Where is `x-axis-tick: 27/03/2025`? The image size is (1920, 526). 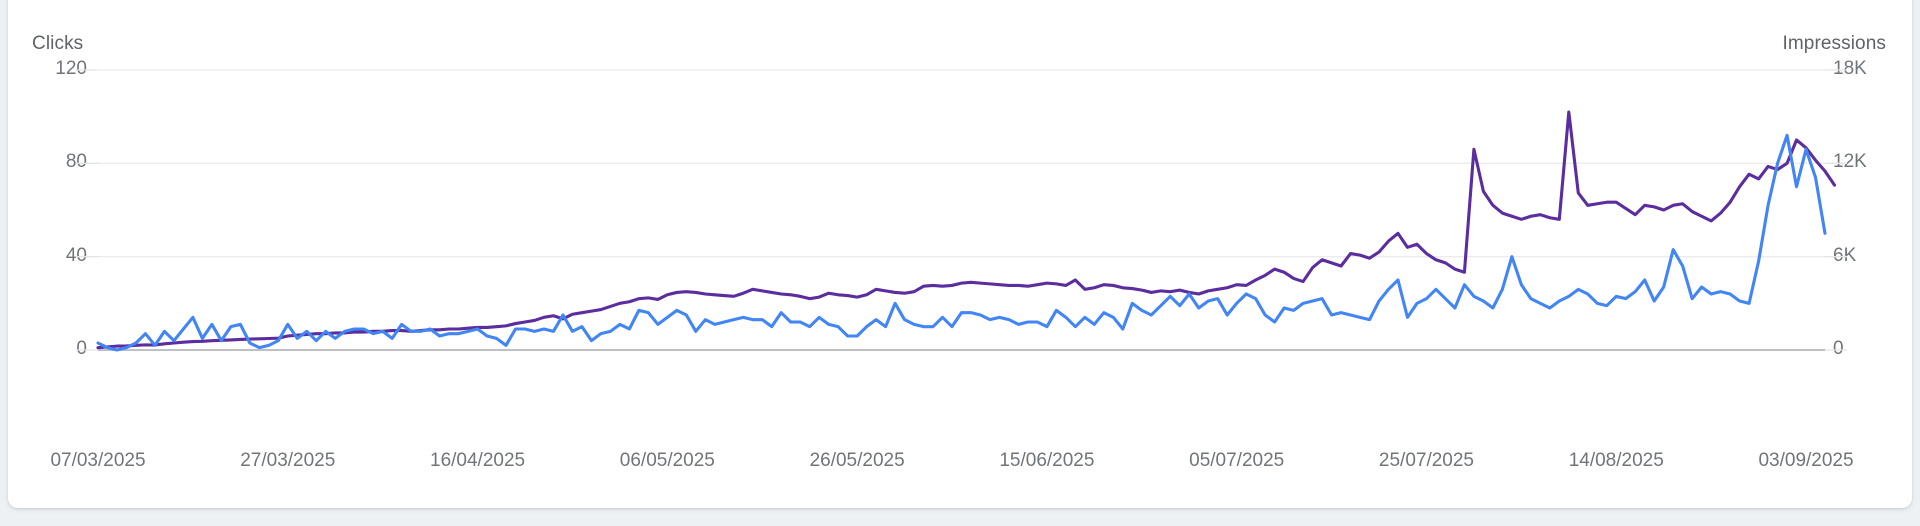
x-axis-tick: 27/03/2025 is located at coordinates (288, 460).